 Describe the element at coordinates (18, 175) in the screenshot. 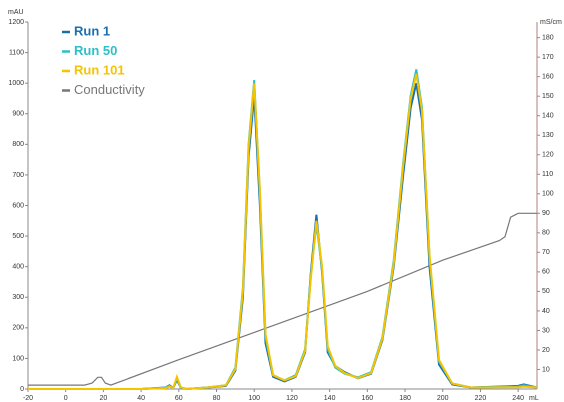

I see `y-tick-label: 700` at that location.